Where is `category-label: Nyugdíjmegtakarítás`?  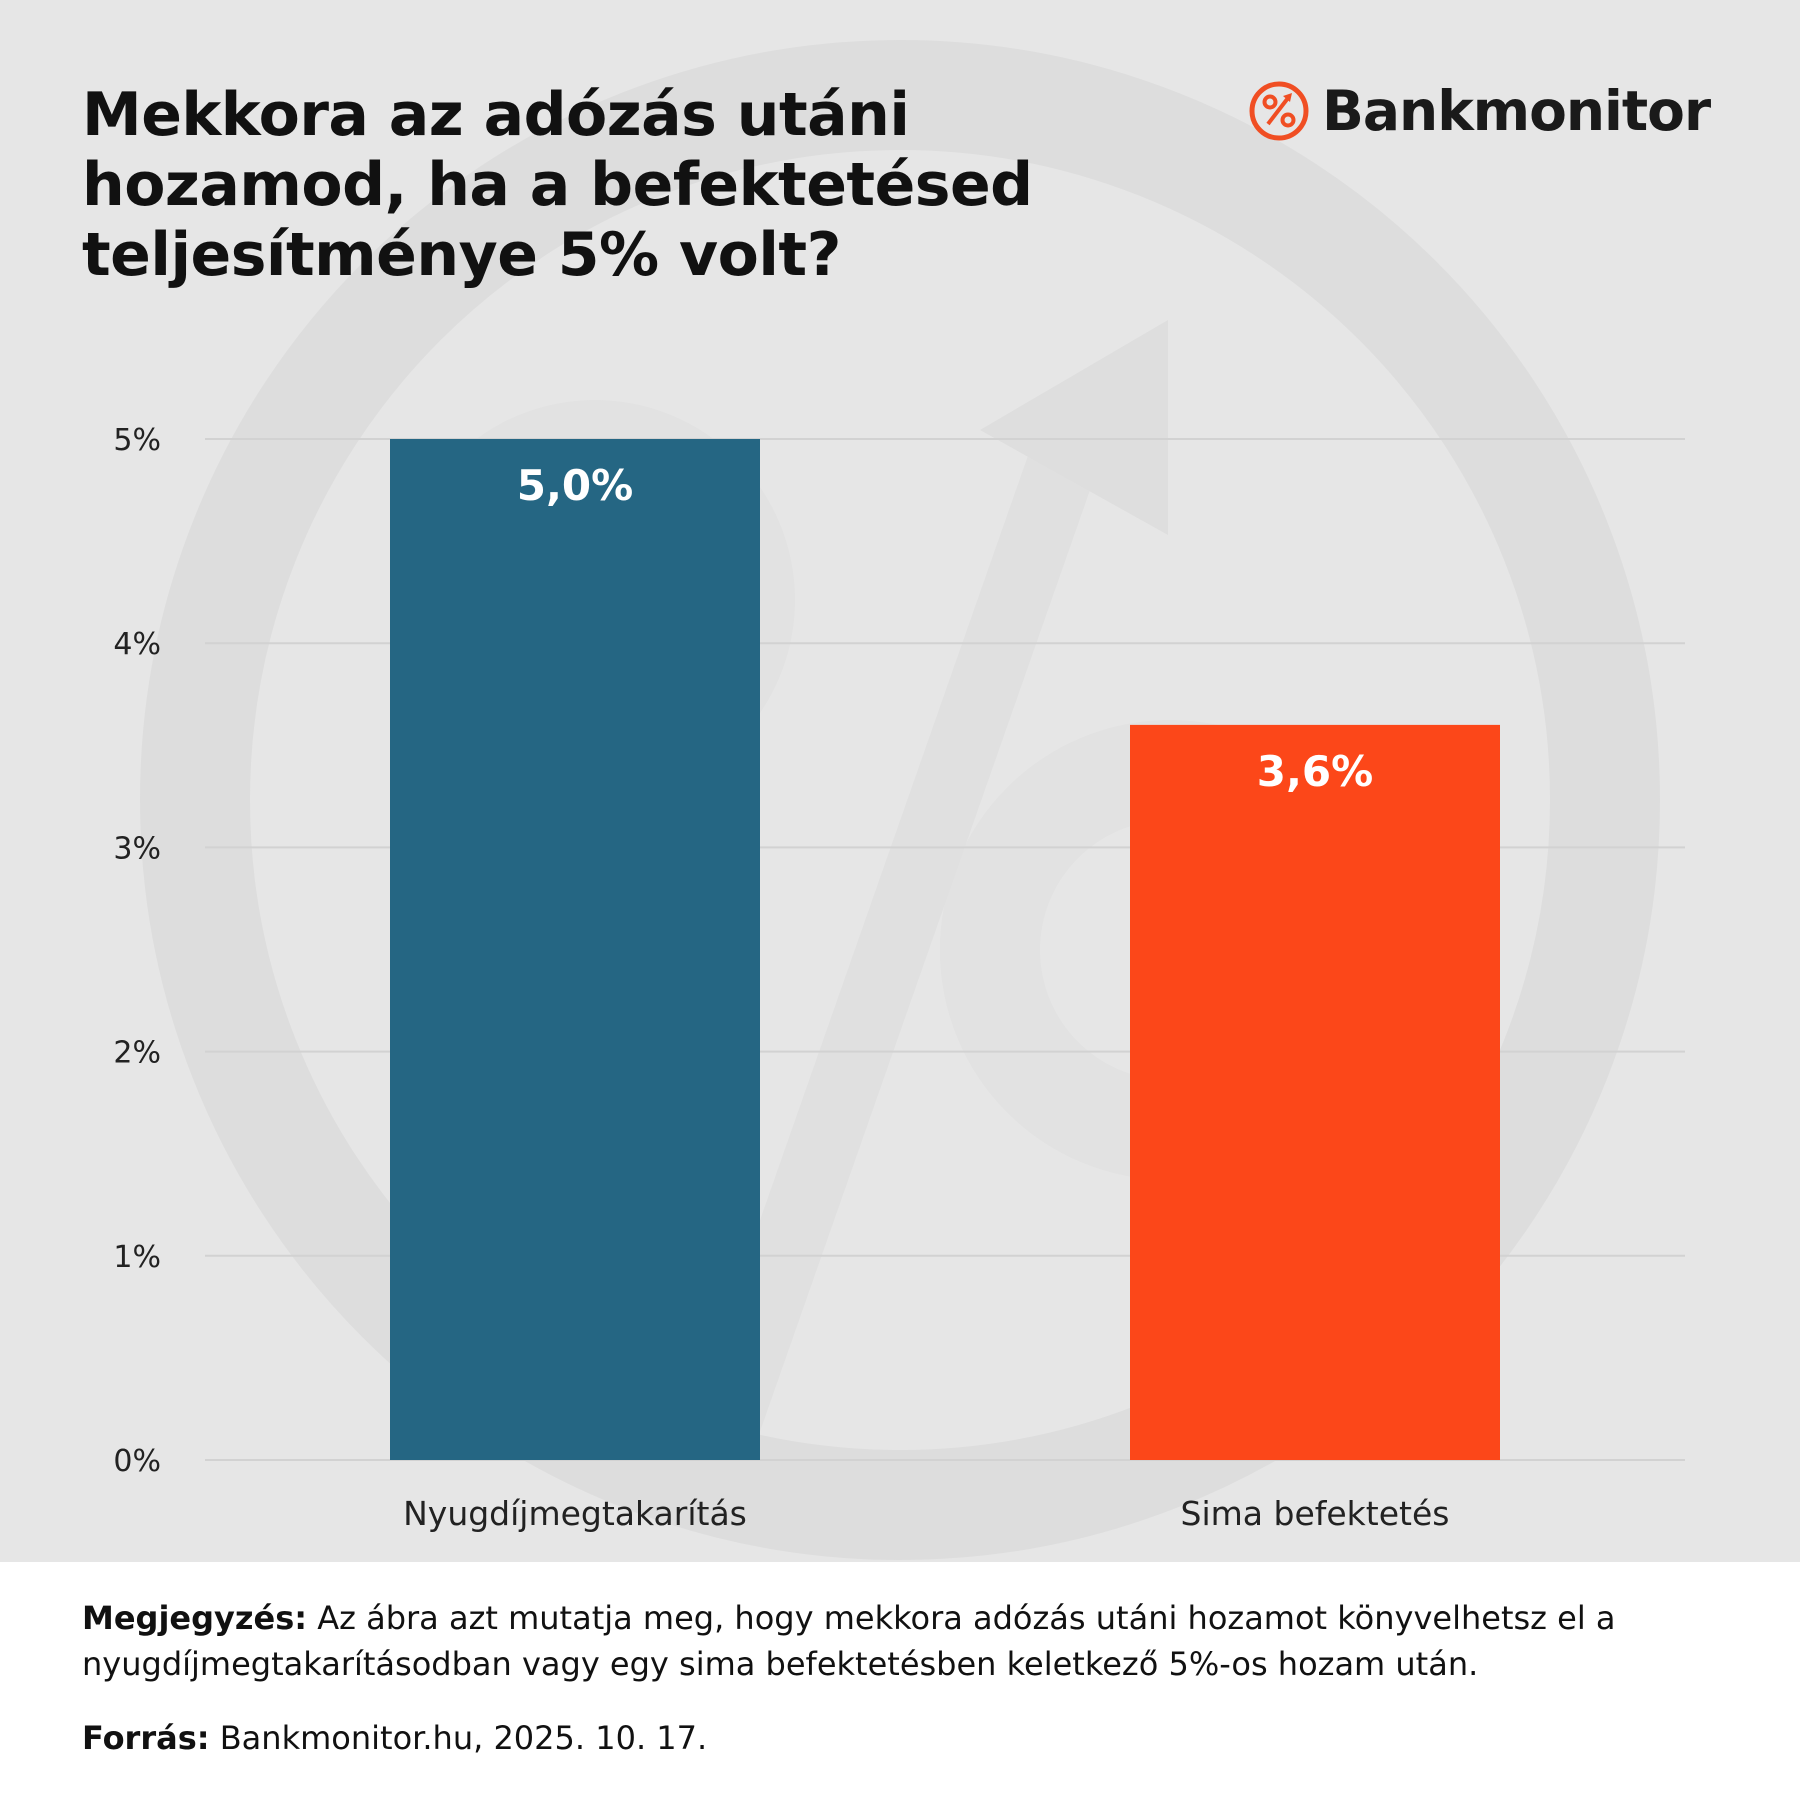 category-label: Nyugdíjmegtakarítás is located at coordinates (575, 1513).